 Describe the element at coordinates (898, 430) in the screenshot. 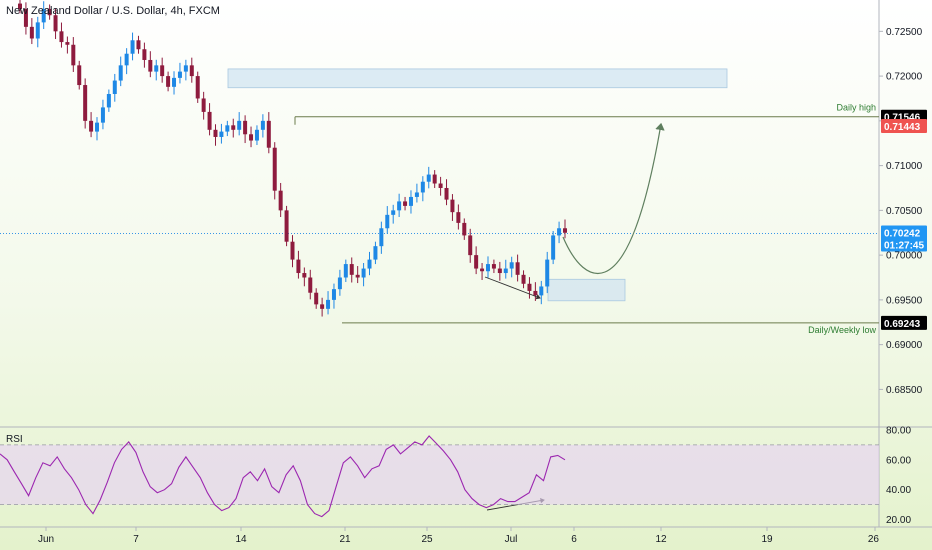

I see `rsi-tick-label: 80.00` at that location.